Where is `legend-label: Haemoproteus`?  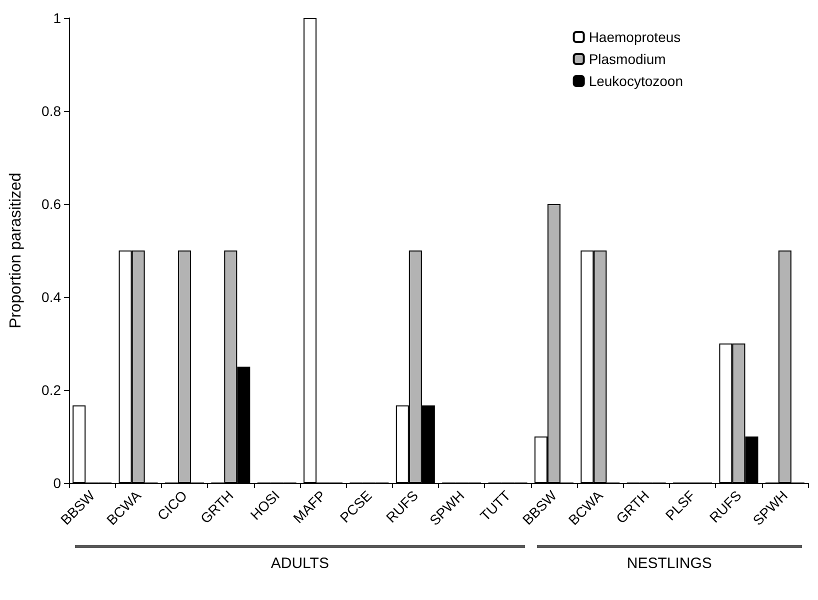
legend-label: Haemoproteus is located at coordinates (634, 37).